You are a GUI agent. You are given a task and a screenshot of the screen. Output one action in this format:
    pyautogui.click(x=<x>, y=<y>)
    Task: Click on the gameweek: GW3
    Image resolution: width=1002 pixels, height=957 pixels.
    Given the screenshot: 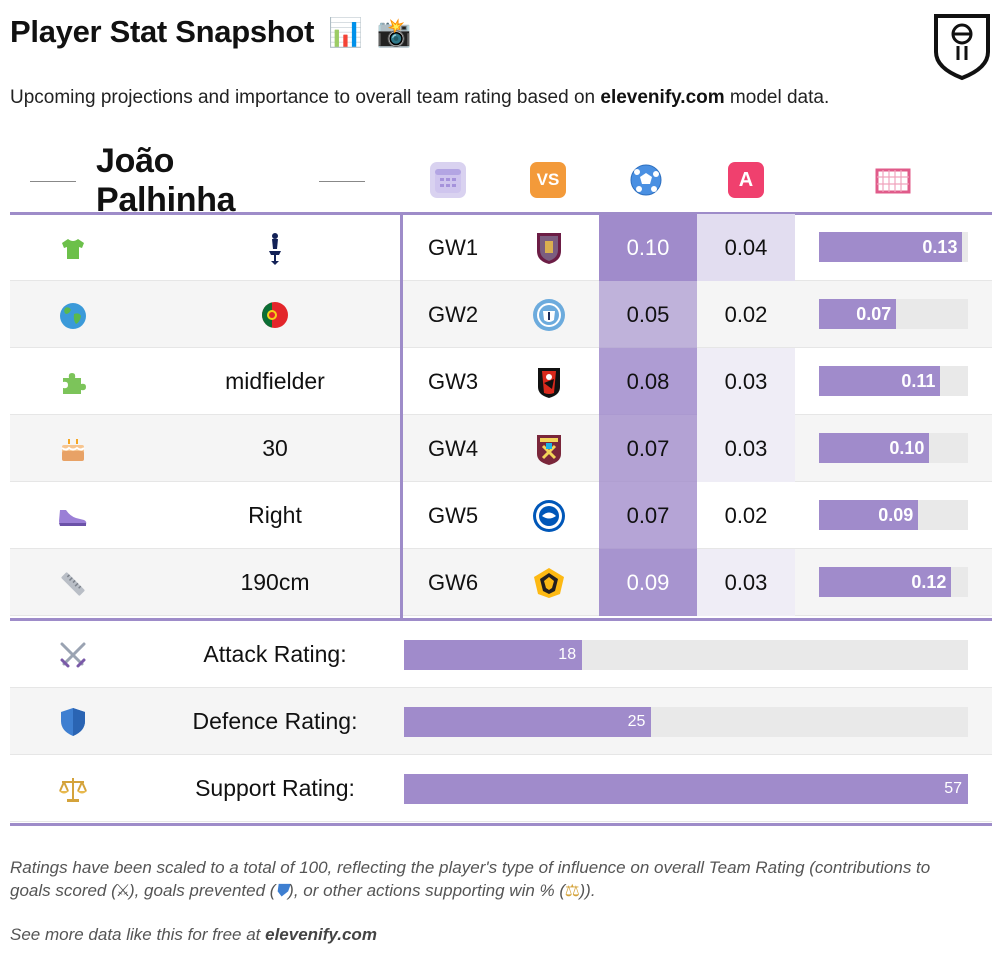 What is the action you would take?
    pyautogui.click(x=453, y=381)
    